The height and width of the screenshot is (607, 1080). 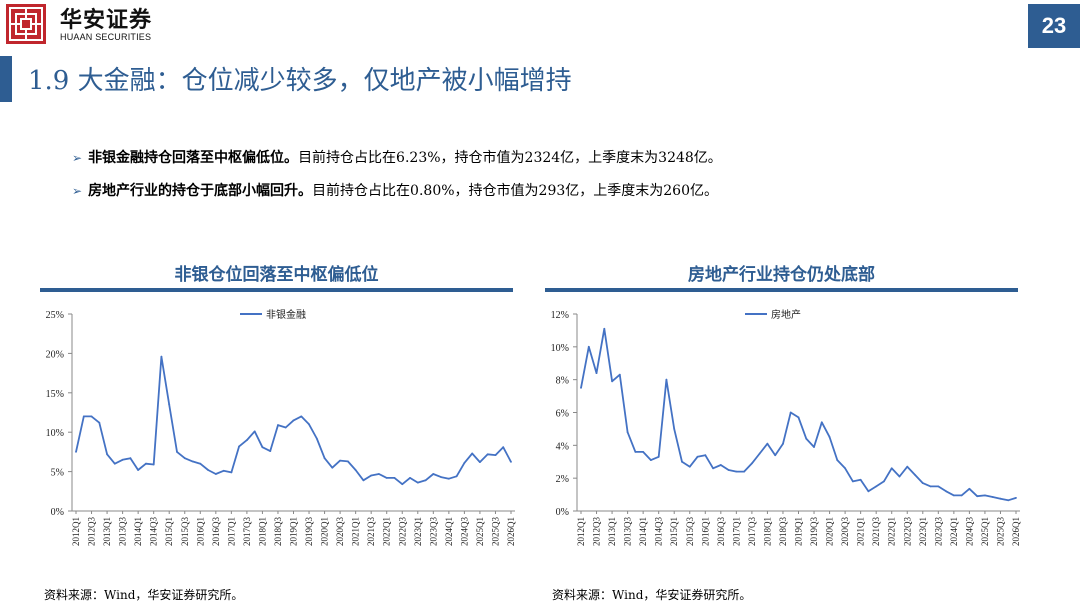 What do you see at coordinates (721, 531) in the screenshot?
I see `x-tick-label: 2016Q3` at bounding box center [721, 531].